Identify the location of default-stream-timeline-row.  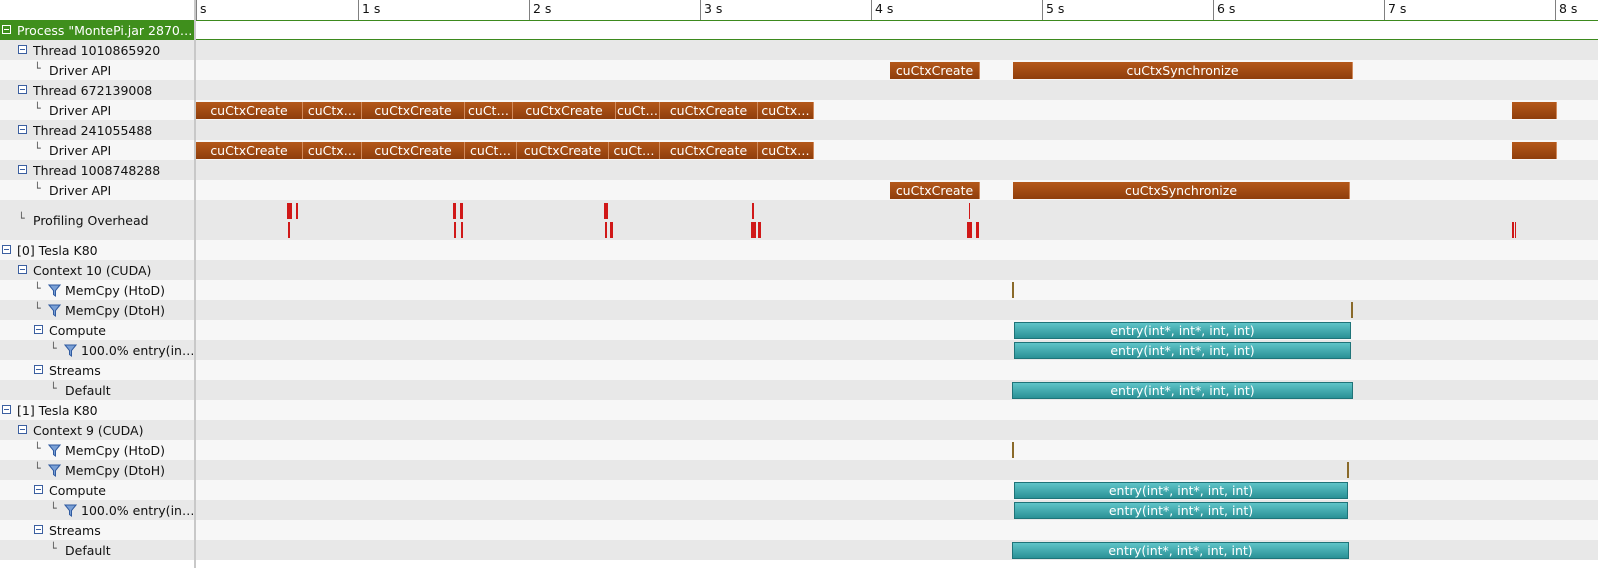
(897, 390).